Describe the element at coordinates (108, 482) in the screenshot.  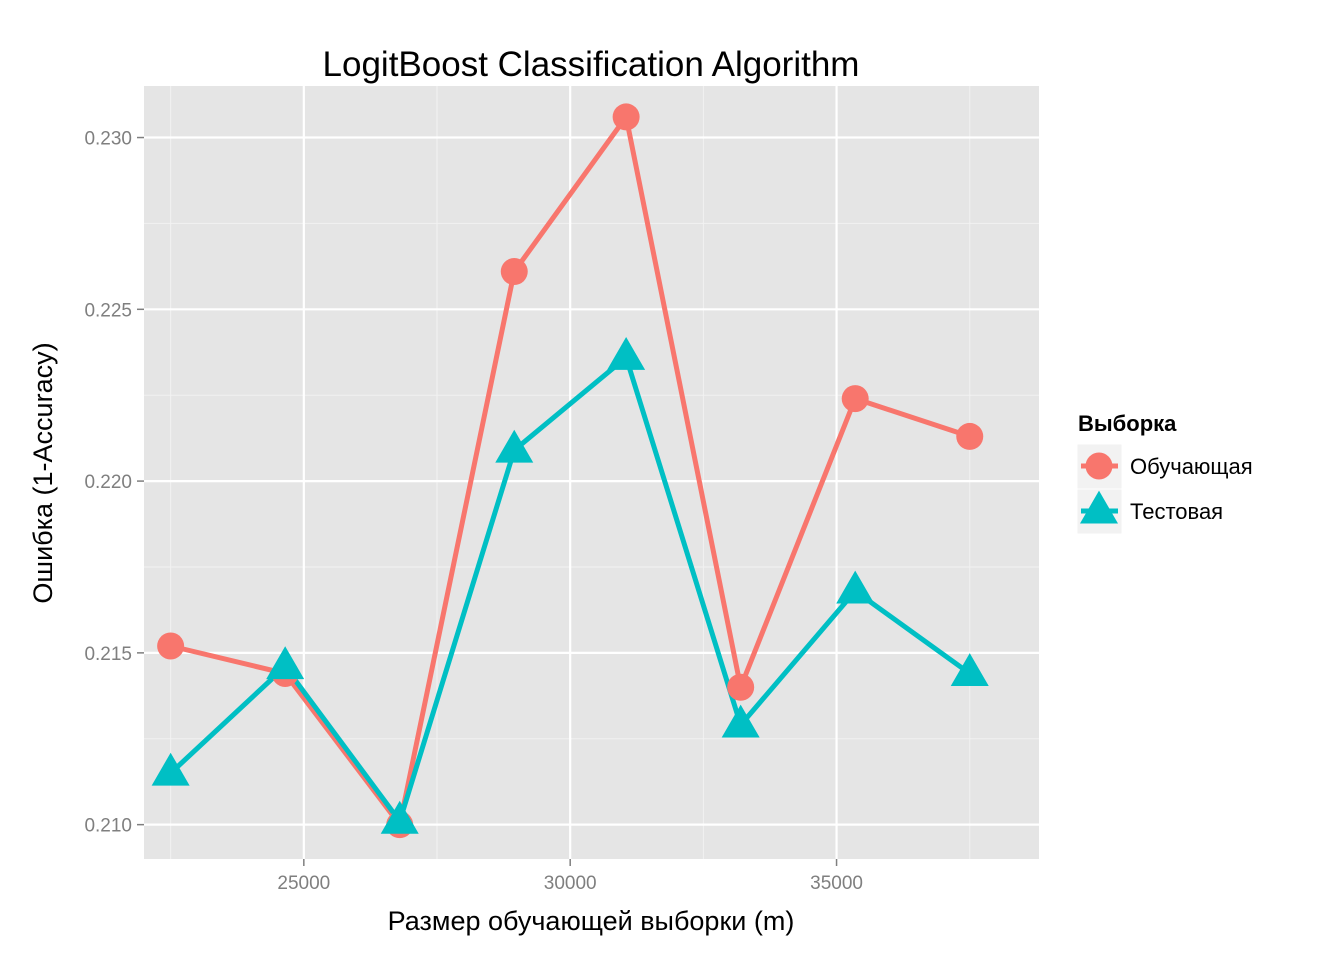
I see `y-tick-label: 0.220` at that location.